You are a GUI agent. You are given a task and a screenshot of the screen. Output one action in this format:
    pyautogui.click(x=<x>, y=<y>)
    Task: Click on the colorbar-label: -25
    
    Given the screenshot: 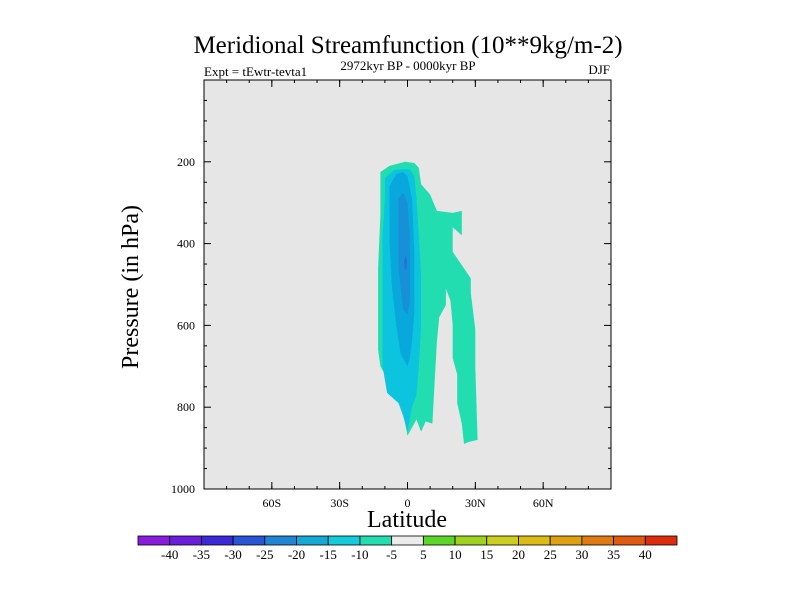 What is the action you would take?
    pyautogui.click(x=264, y=554)
    